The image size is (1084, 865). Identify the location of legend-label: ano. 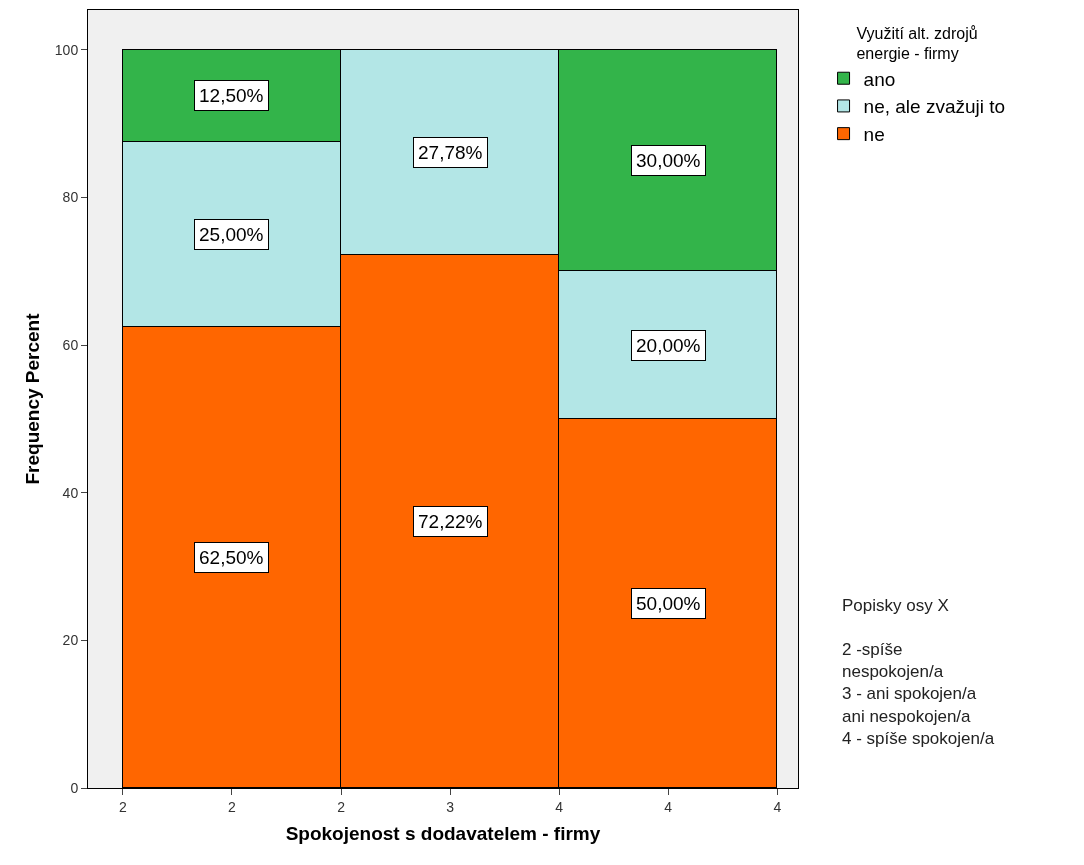
(879, 79).